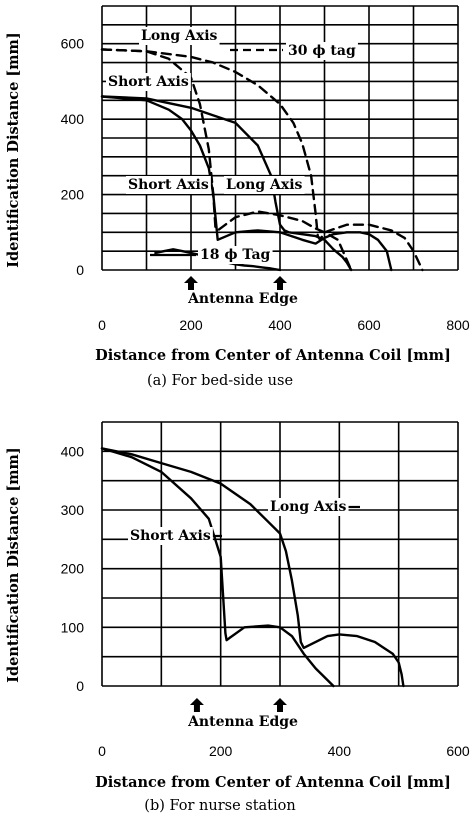  I want to click on y-tick-label: 600, so click(73, 44).